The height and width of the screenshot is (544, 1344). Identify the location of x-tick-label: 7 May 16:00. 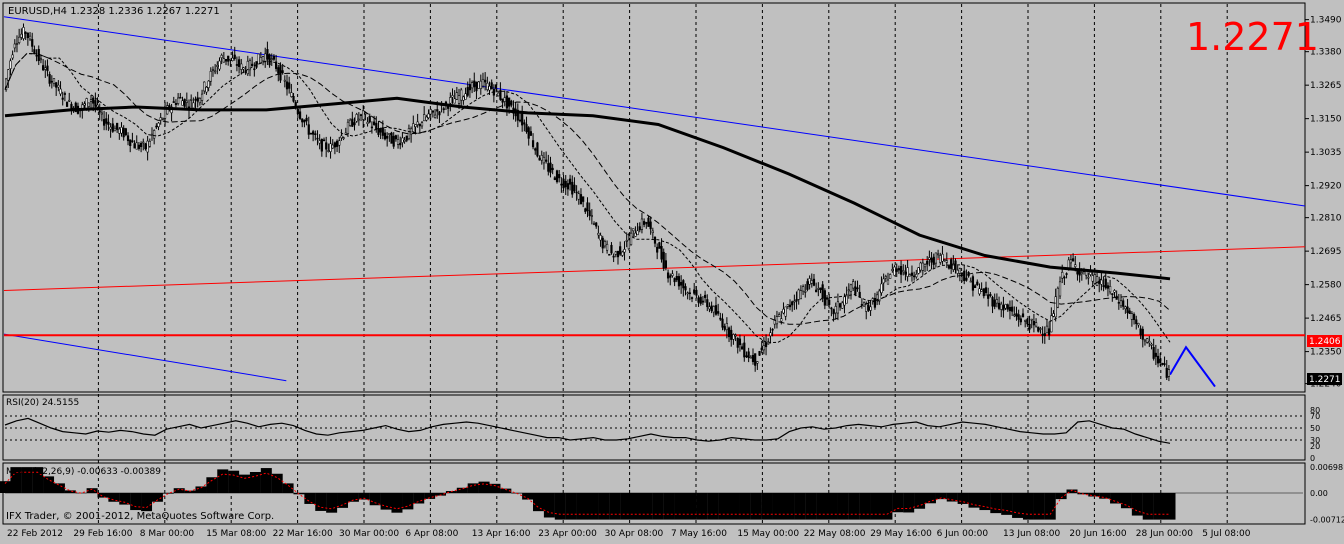
(699, 534).